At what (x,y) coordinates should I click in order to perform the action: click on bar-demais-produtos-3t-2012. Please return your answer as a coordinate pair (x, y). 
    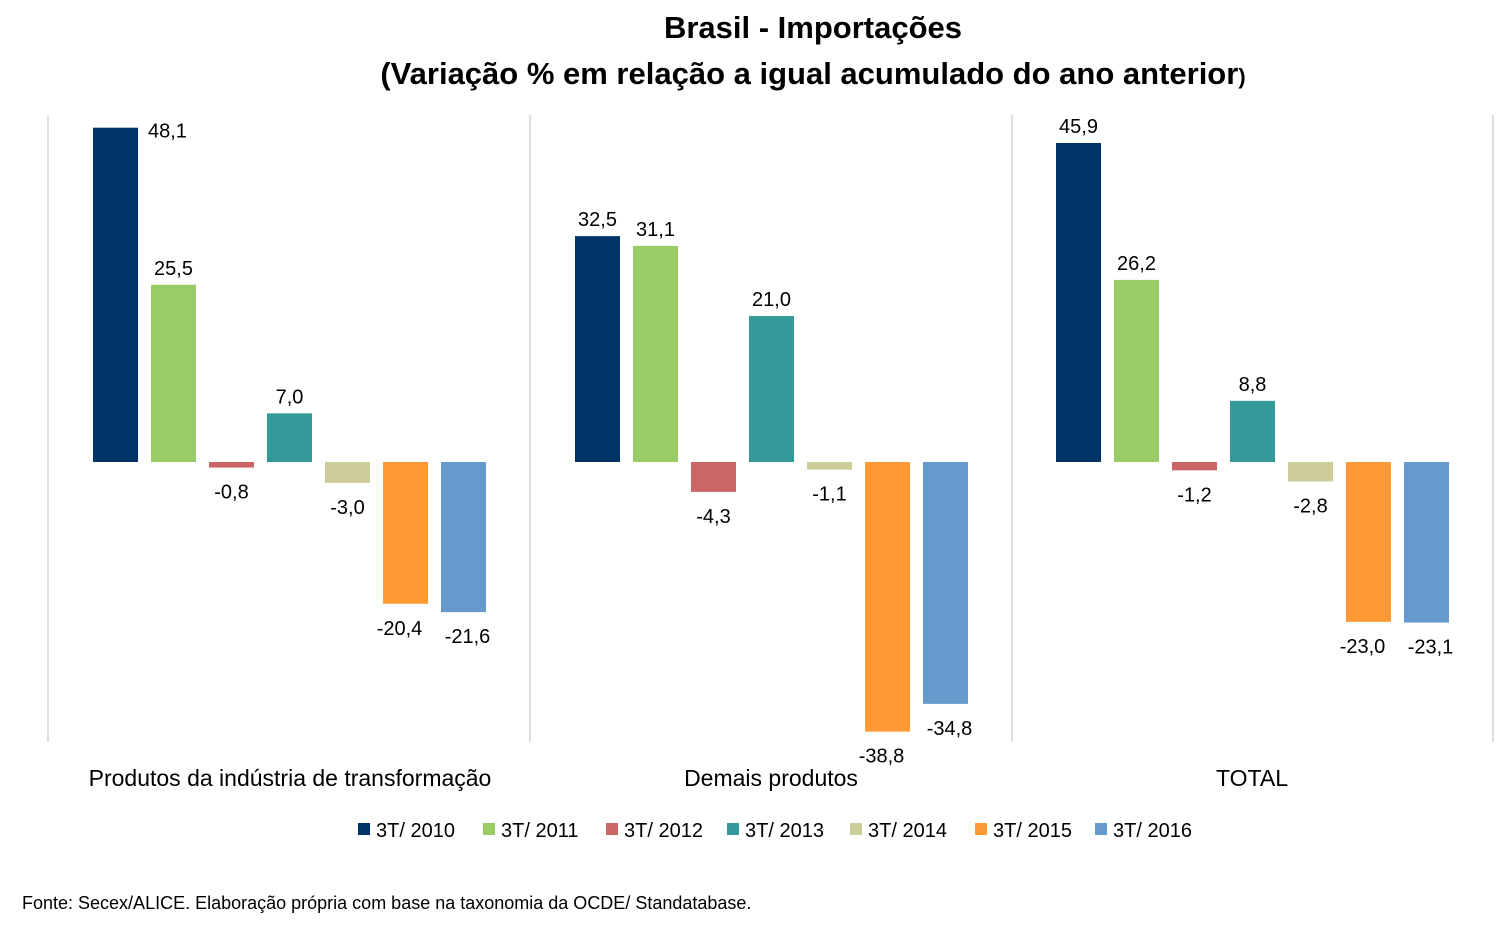
    Looking at the image, I should click on (713, 477).